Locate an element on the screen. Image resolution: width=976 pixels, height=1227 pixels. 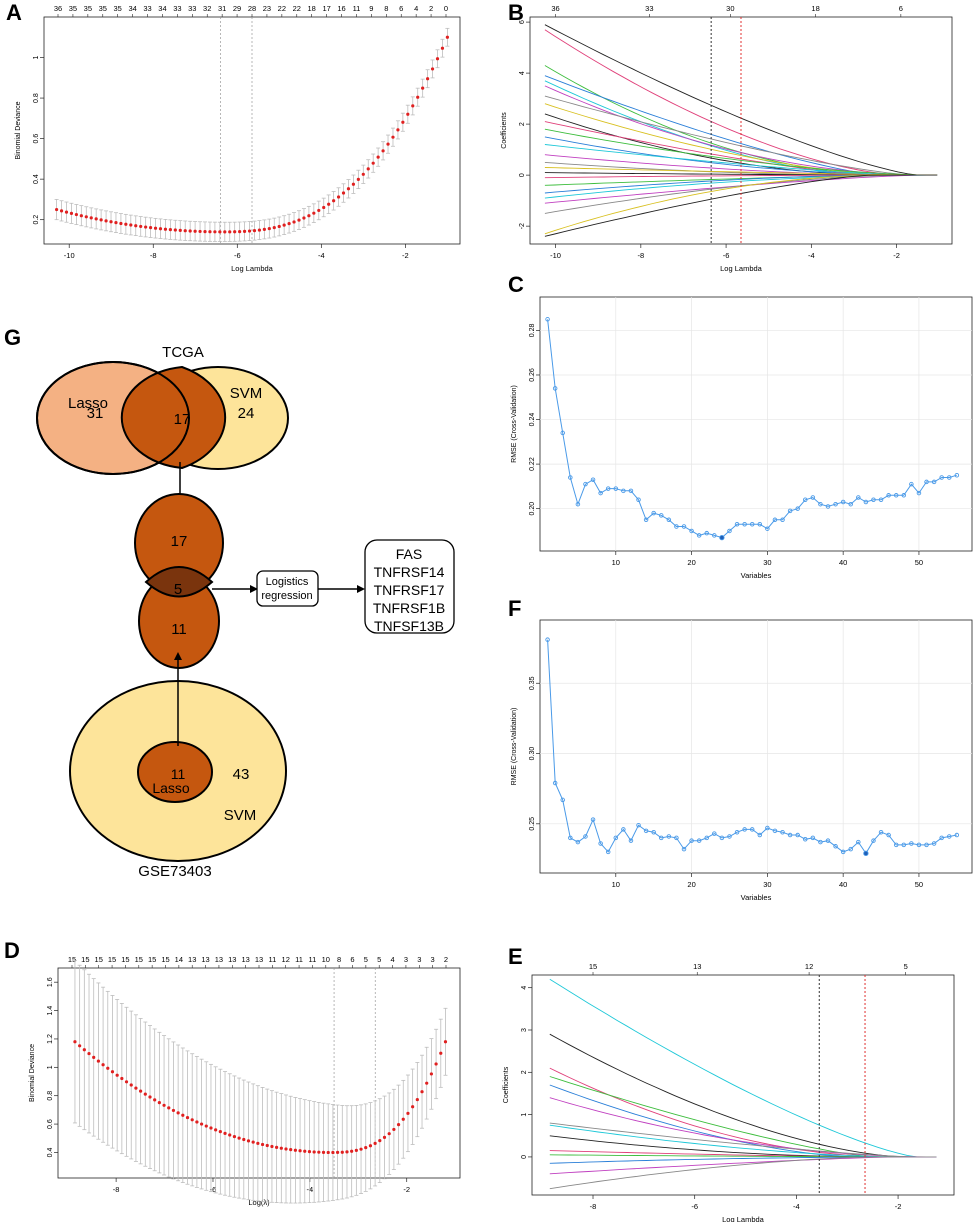
y-tick-label: 0.8 is located at coordinates (36, 98).